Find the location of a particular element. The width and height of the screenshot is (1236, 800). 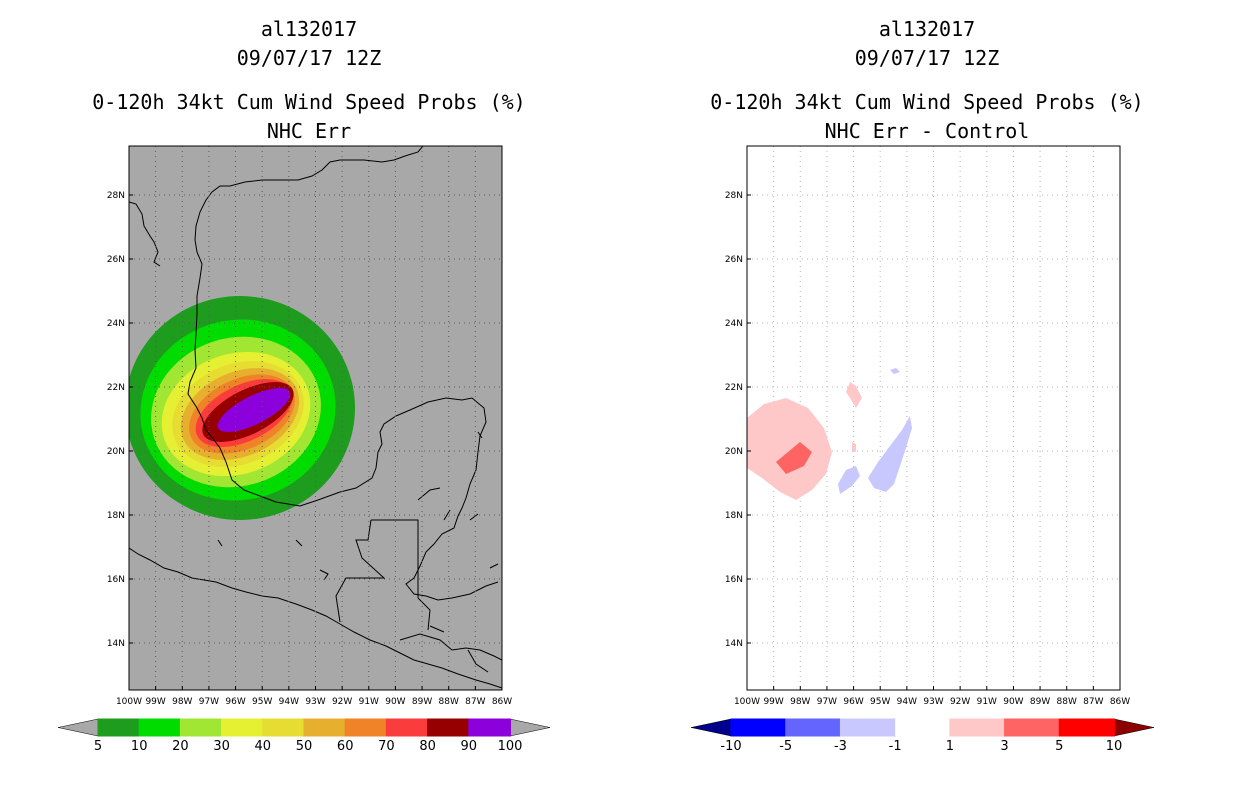

right-storm-id: al132017 is located at coordinates (927, 29).